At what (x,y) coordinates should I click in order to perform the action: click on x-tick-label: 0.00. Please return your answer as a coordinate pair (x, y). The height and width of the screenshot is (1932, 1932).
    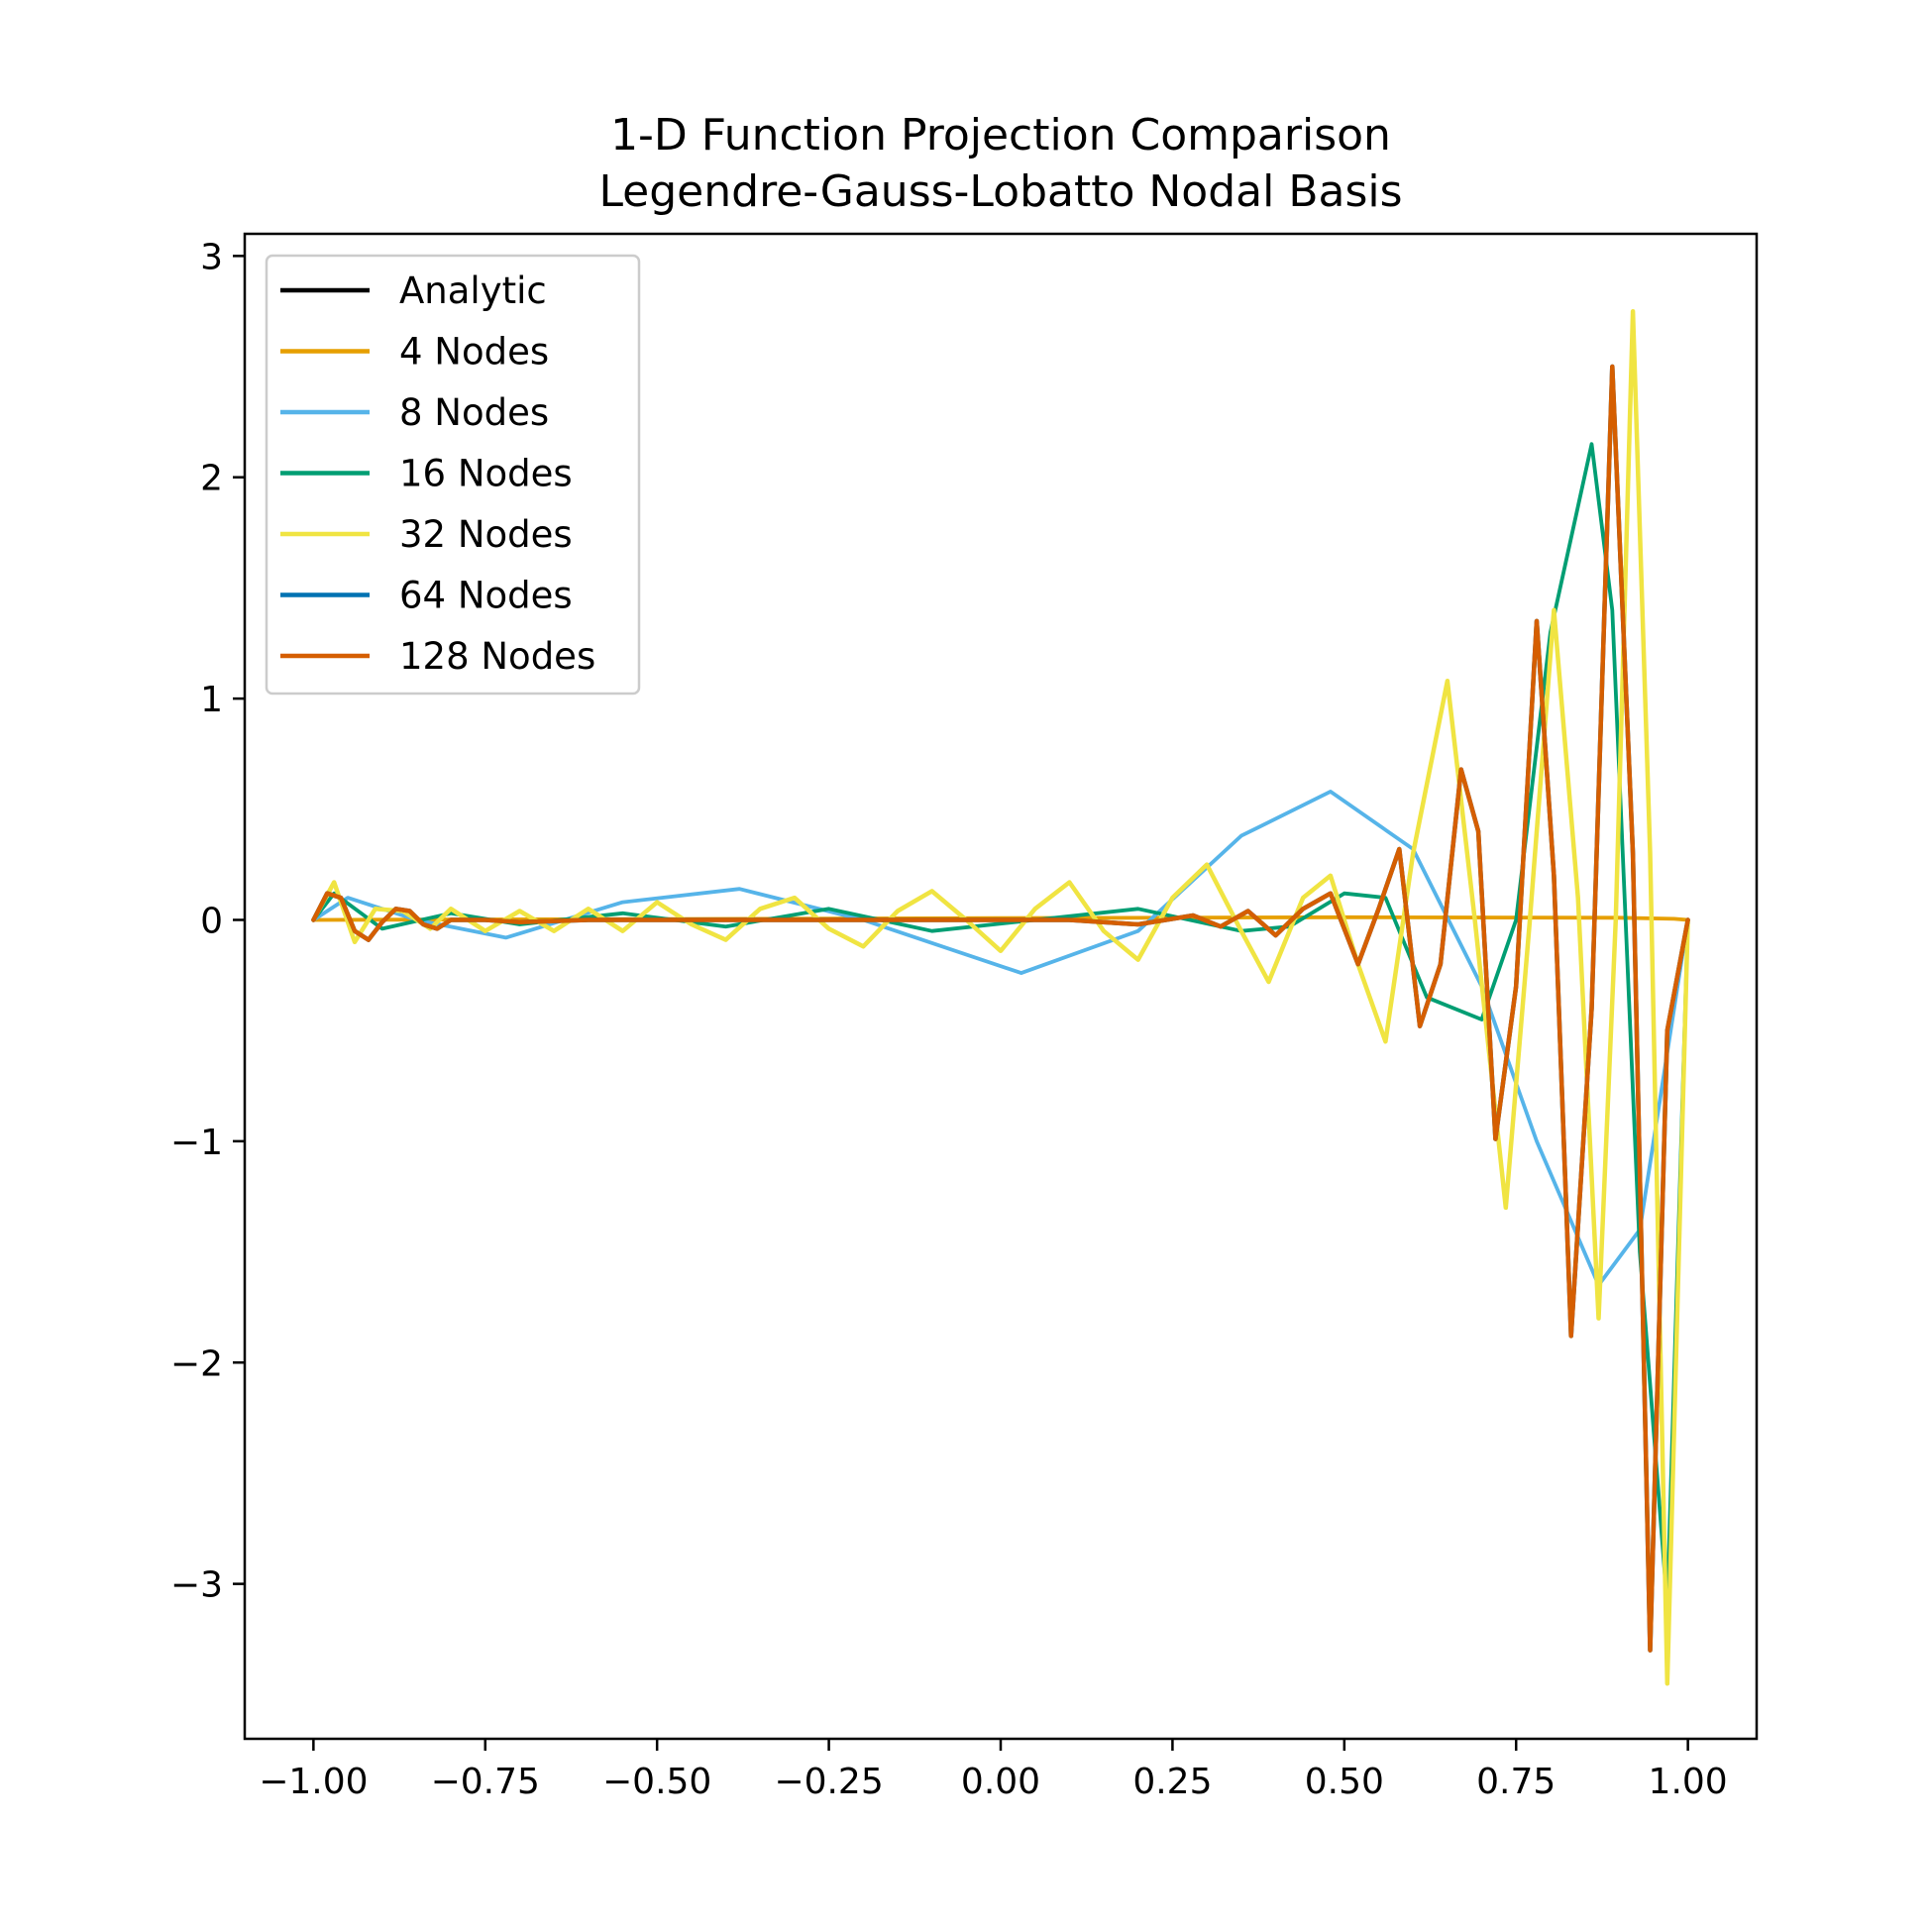
    Looking at the image, I should click on (1001, 1782).